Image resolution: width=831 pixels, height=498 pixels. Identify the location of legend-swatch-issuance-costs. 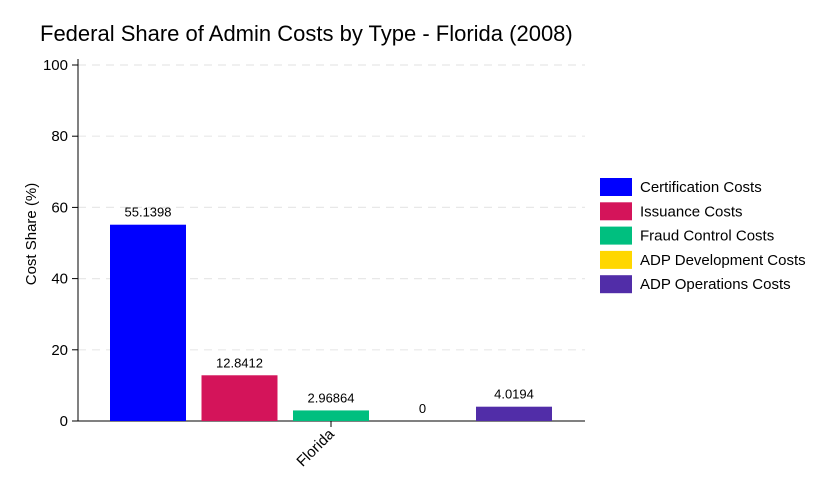
(616, 211).